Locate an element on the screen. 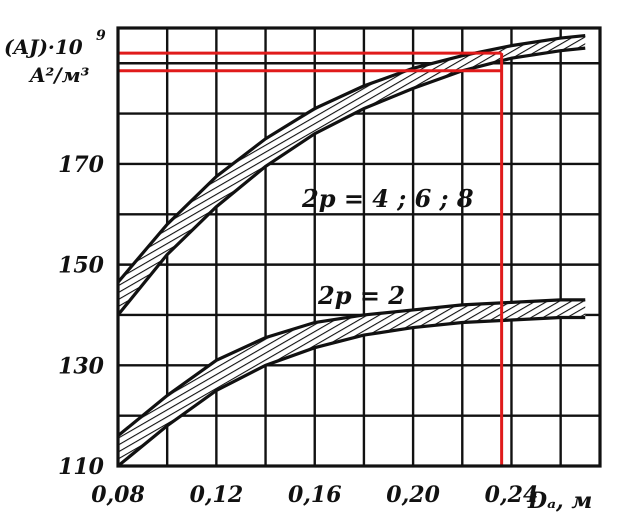  y-tick-label: 130 is located at coordinates (81, 366).